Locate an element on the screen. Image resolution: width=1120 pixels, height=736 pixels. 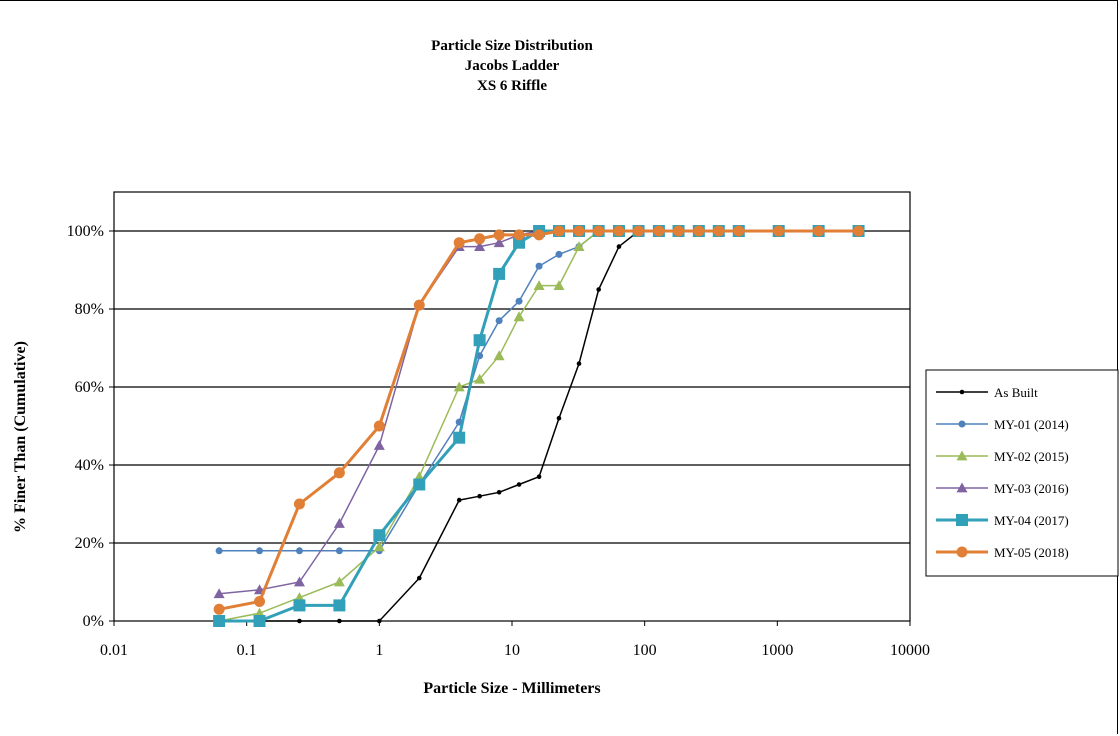
y-tick-label-2: 40% is located at coordinates (89, 465).